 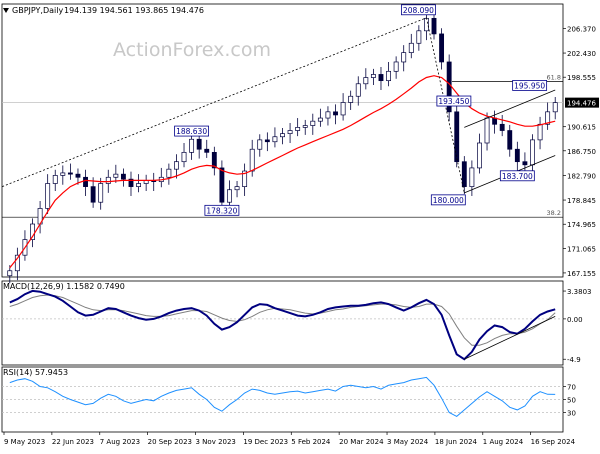 I want to click on date-tick-label: 18 Jun 2024, so click(x=456, y=442).